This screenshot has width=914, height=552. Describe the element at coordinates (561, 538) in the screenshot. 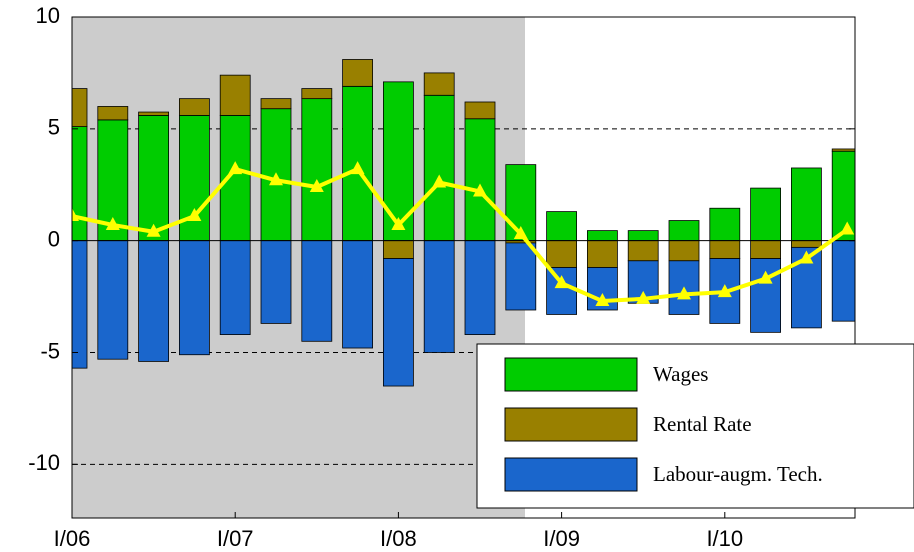

I see `x-tick-label: I/09` at that location.